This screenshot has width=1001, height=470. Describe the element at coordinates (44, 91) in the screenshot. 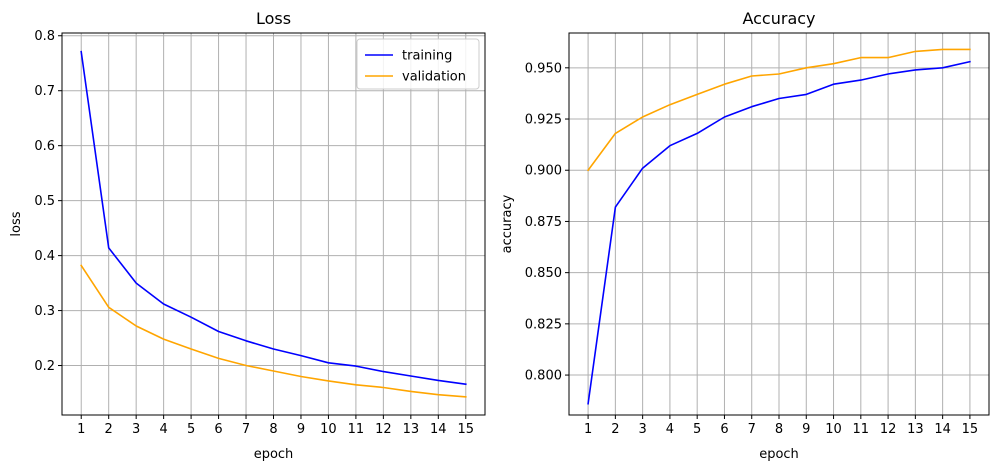

I see `y-tick-label: 0.7` at that location.